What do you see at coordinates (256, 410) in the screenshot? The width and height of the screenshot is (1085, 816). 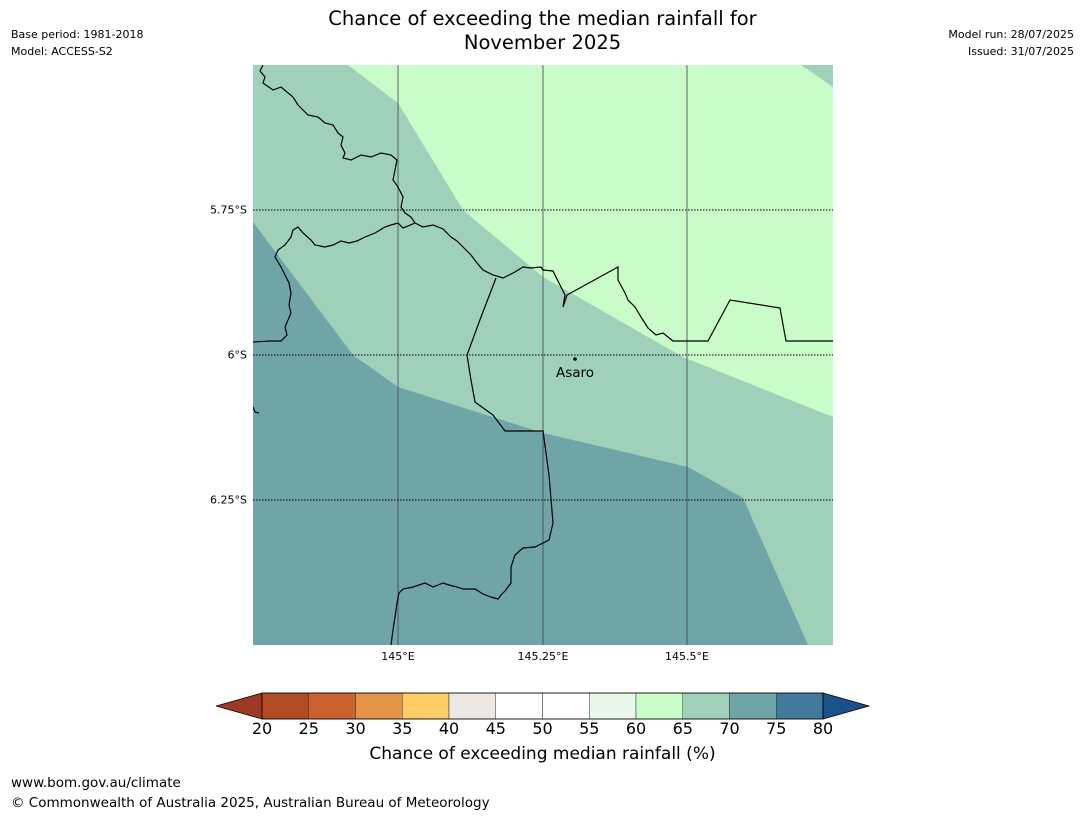 I see `boundary-west-fragment` at bounding box center [256, 410].